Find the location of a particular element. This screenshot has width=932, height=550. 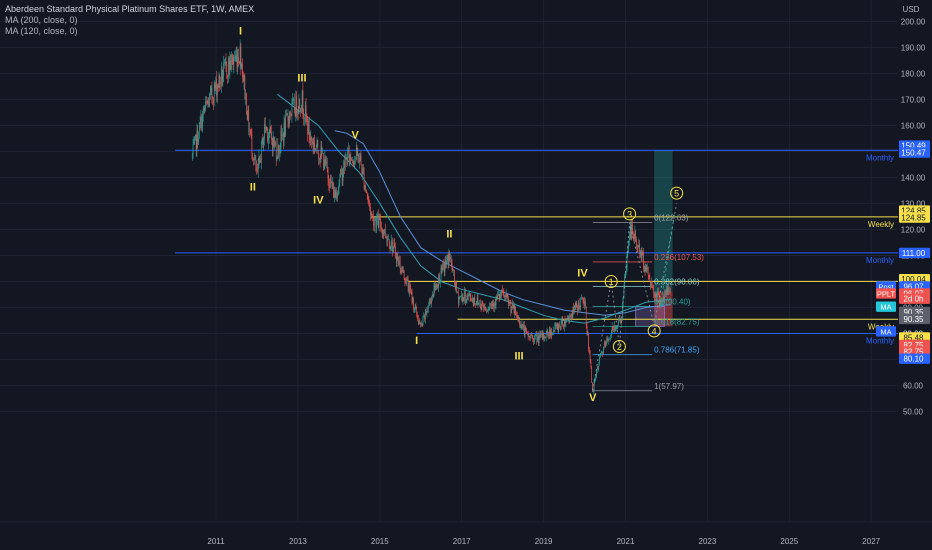

circled-wave-ring is located at coordinates (619, 346).